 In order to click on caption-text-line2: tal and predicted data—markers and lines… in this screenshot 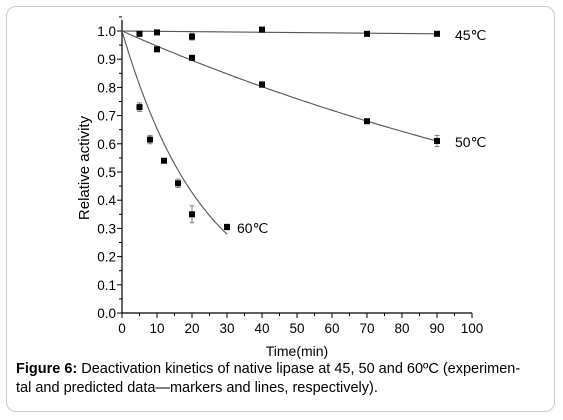, I will do `click(197, 388)`.